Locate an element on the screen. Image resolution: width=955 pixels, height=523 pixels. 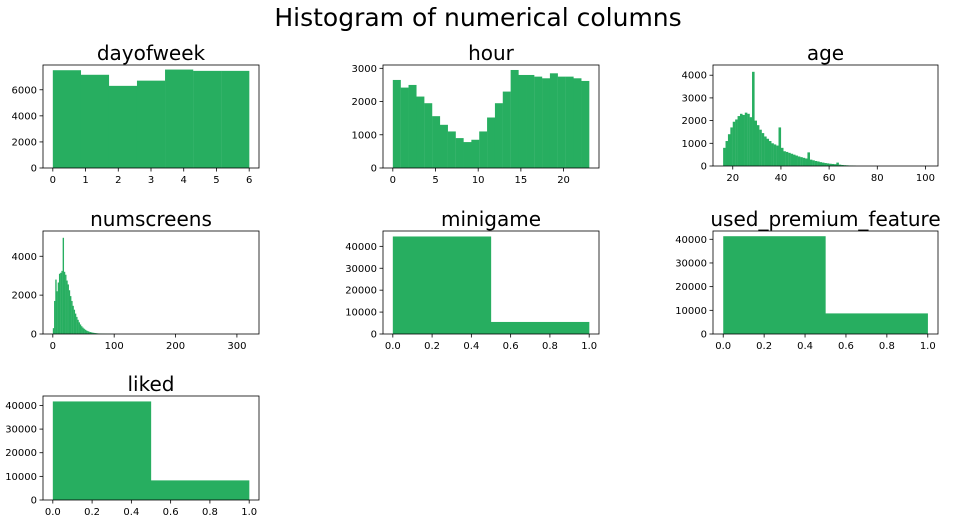
subplot-title: liked is located at coordinates (151, 384).